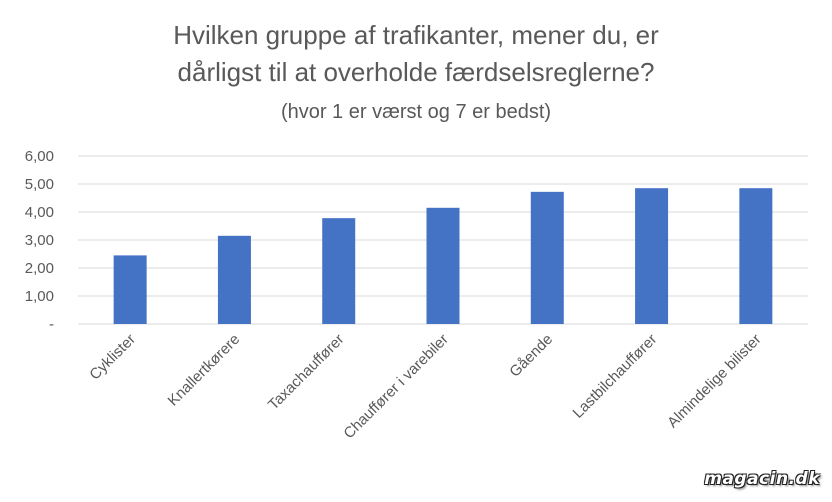 This screenshot has height=502, width=832. What do you see at coordinates (714, 381) in the screenshot?
I see `x-tick-label: Almindelige bilister` at bounding box center [714, 381].